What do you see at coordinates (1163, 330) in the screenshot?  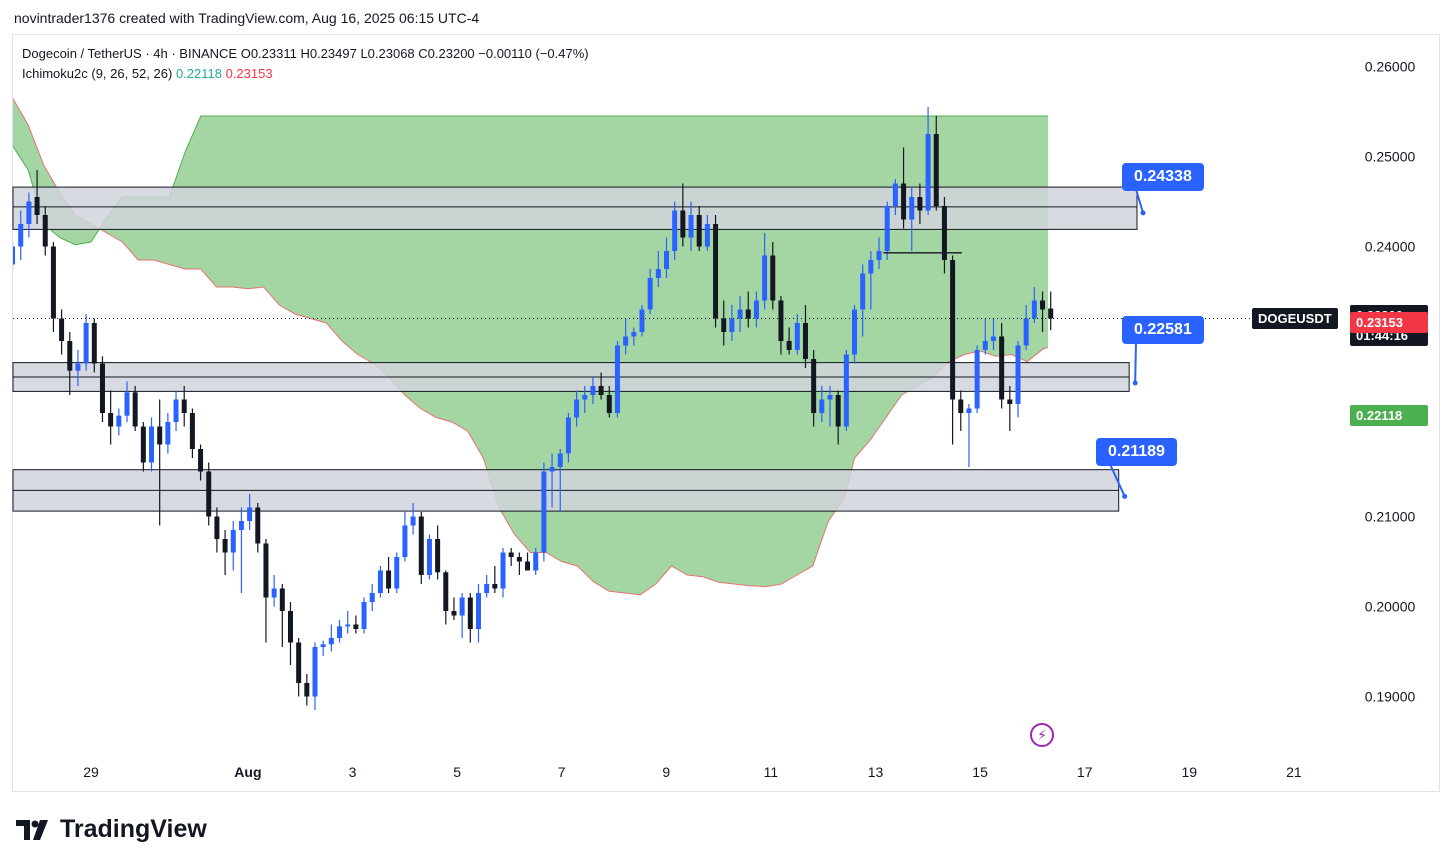 I see `zone-label: 0.22581` at bounding box center [1163, 330].